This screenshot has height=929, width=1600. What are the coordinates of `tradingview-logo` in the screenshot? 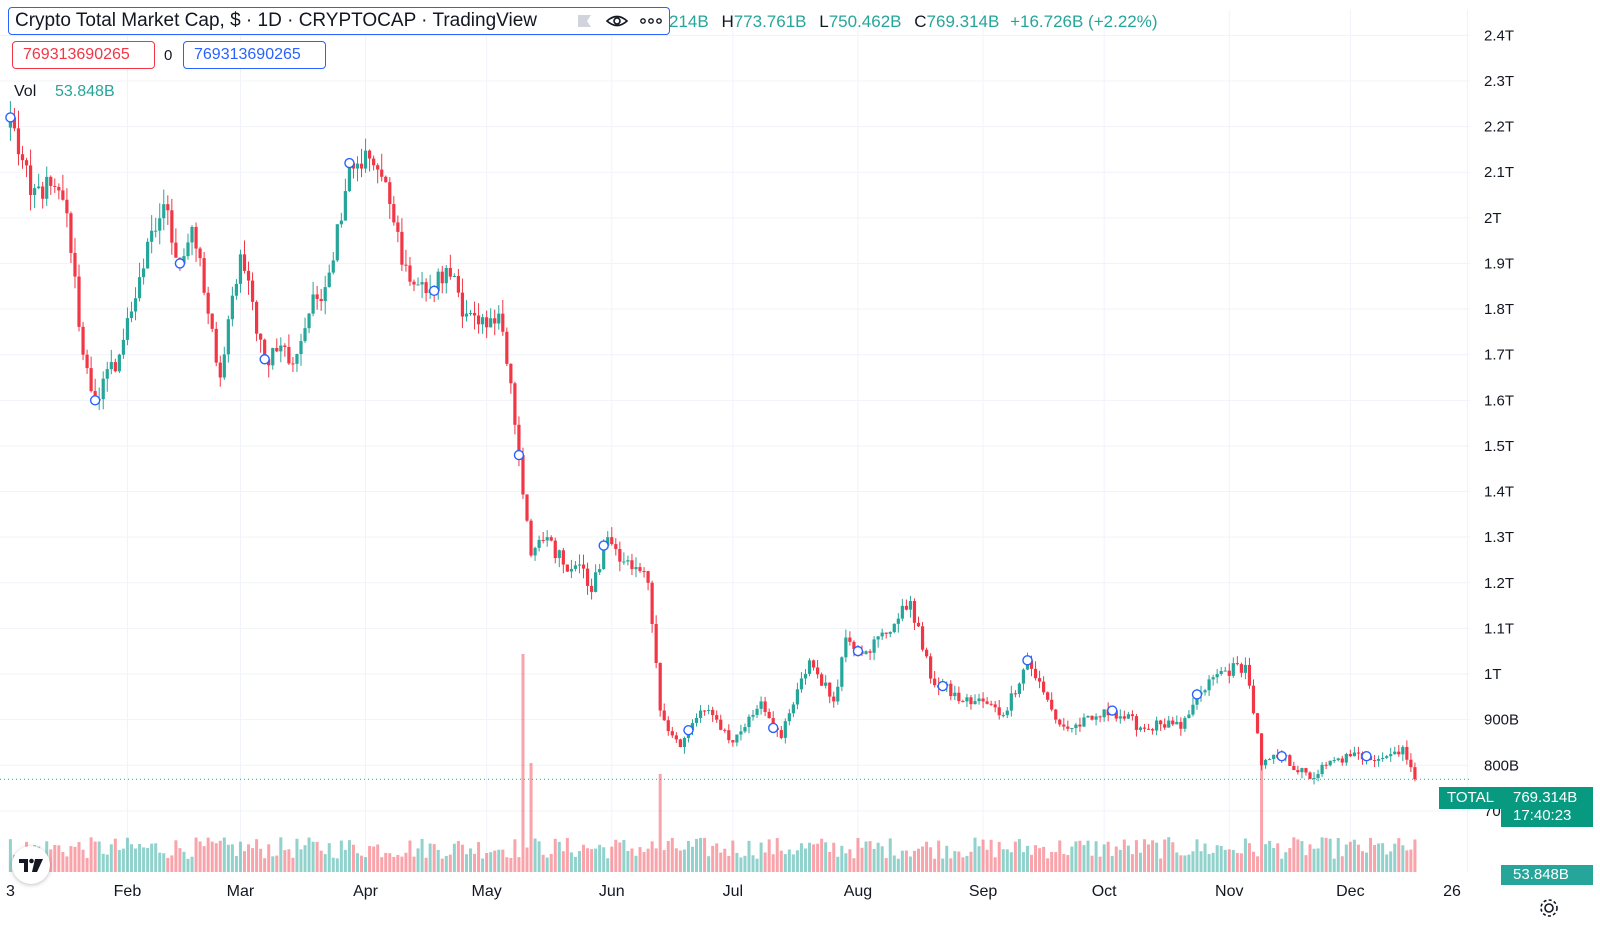 It's located at (31, 865).